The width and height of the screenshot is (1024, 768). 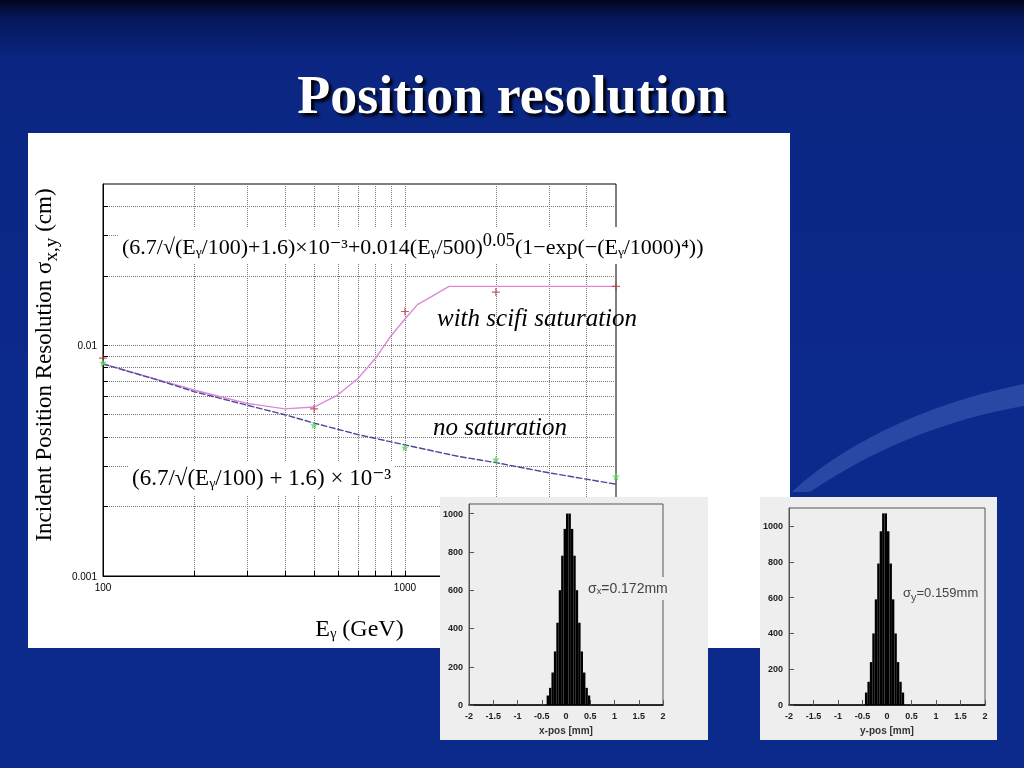 What do you see at coordinates (512, 95) in the screenshot?
I see `chart-title: Position resolution` at bounding box center [512, 95].